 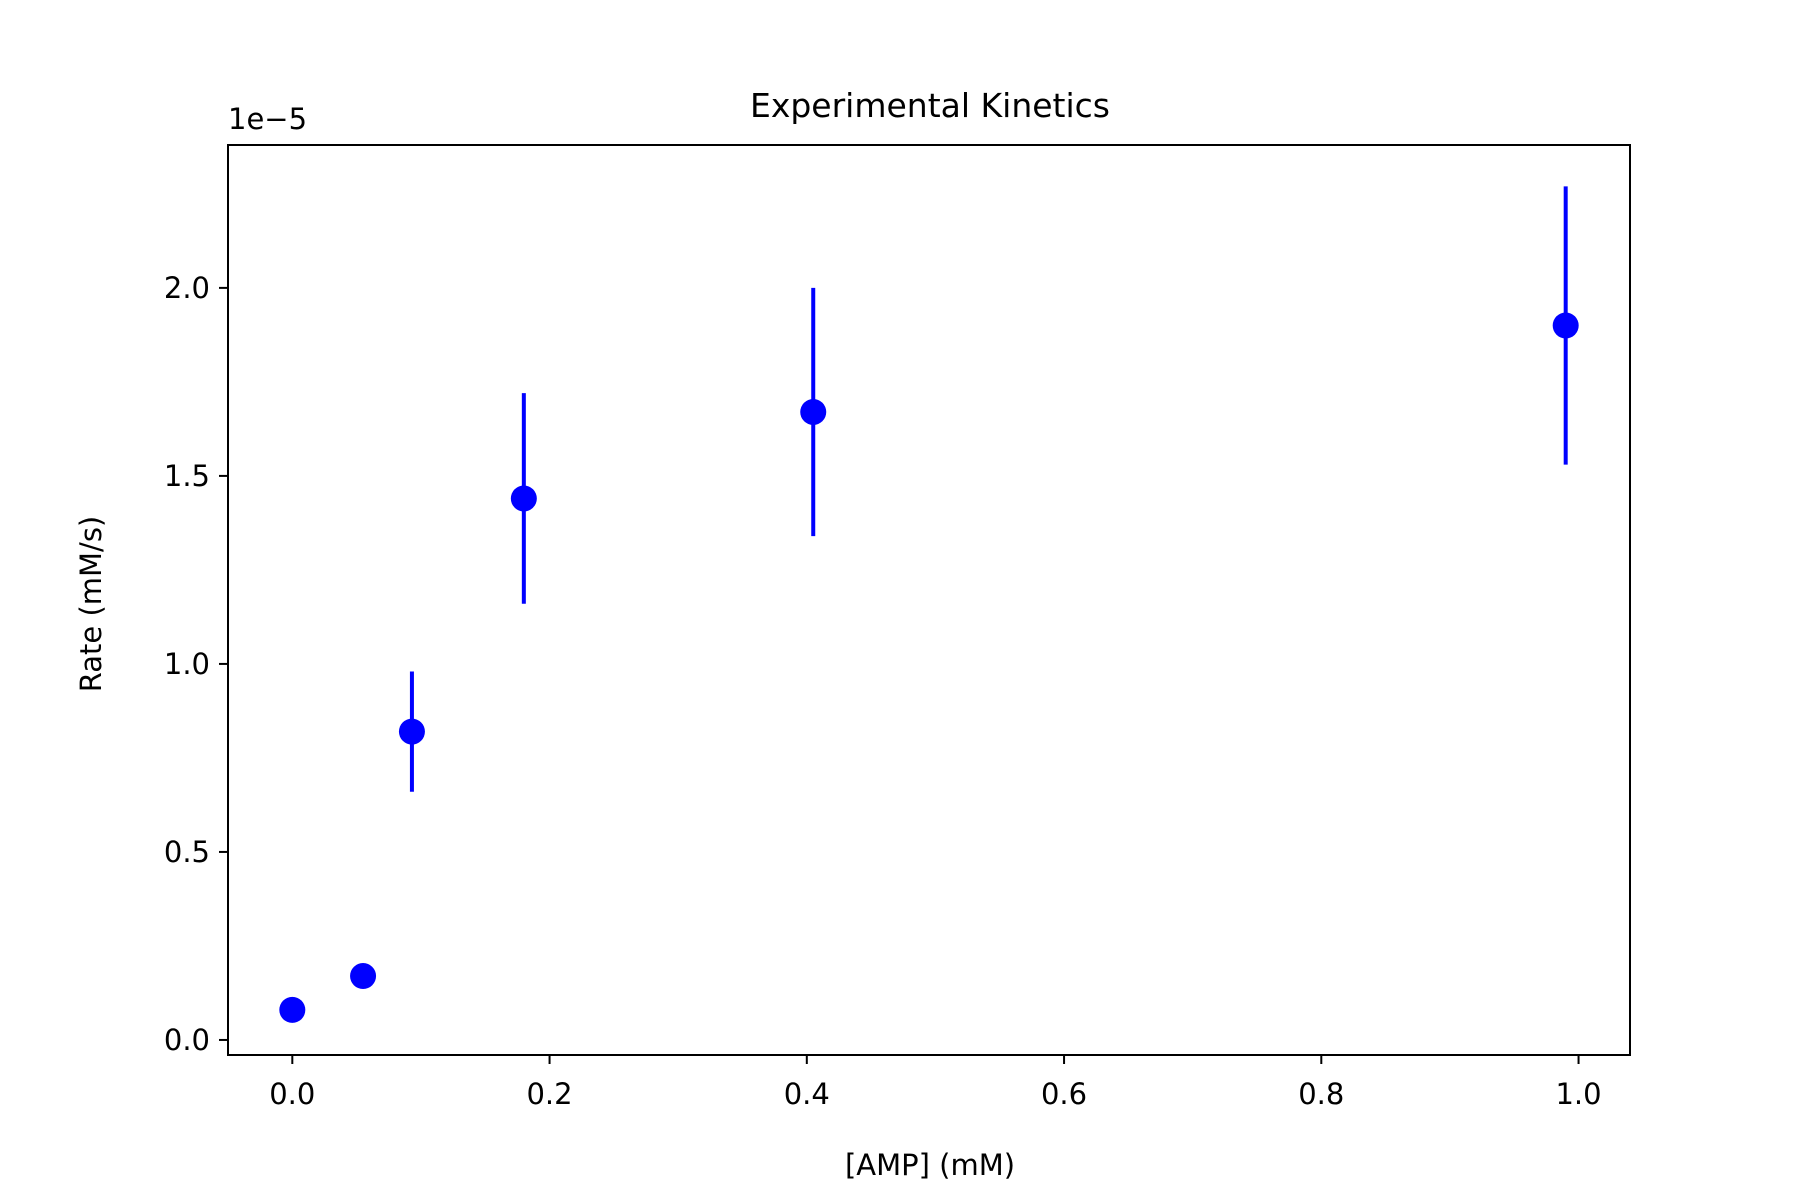 I want to click on y-tick-label: 2.0, so click(x=187, y=288).